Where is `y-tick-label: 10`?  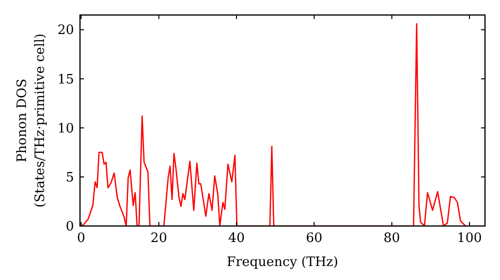 y-tick-label: 10 is located at coordinates (65, 128).